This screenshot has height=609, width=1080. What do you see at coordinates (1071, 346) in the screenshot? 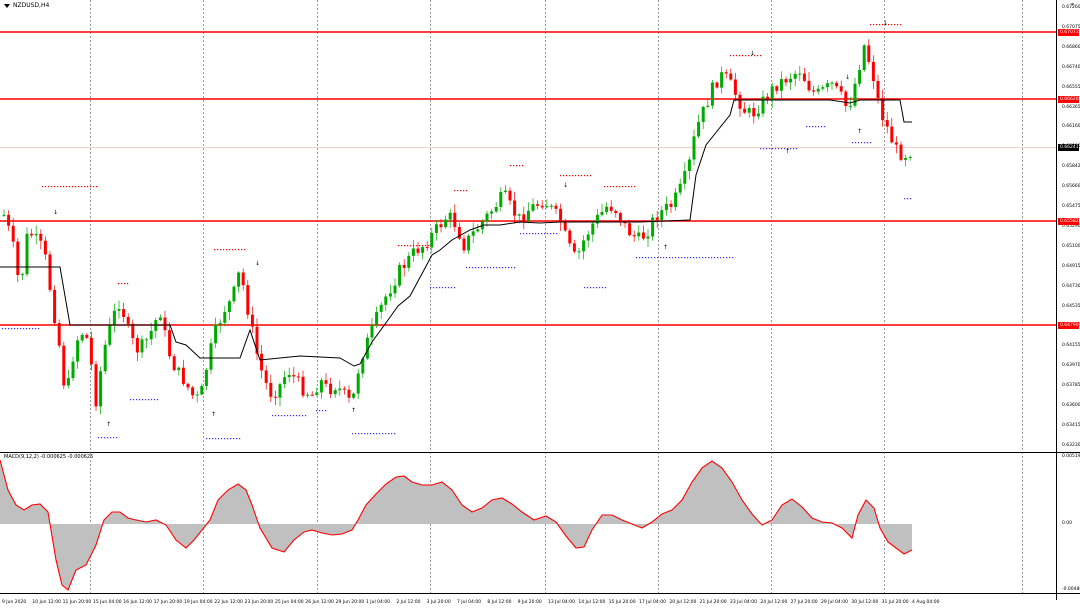
I see `price-scale-label: 0.64155` at bounding box center [1071, 346].